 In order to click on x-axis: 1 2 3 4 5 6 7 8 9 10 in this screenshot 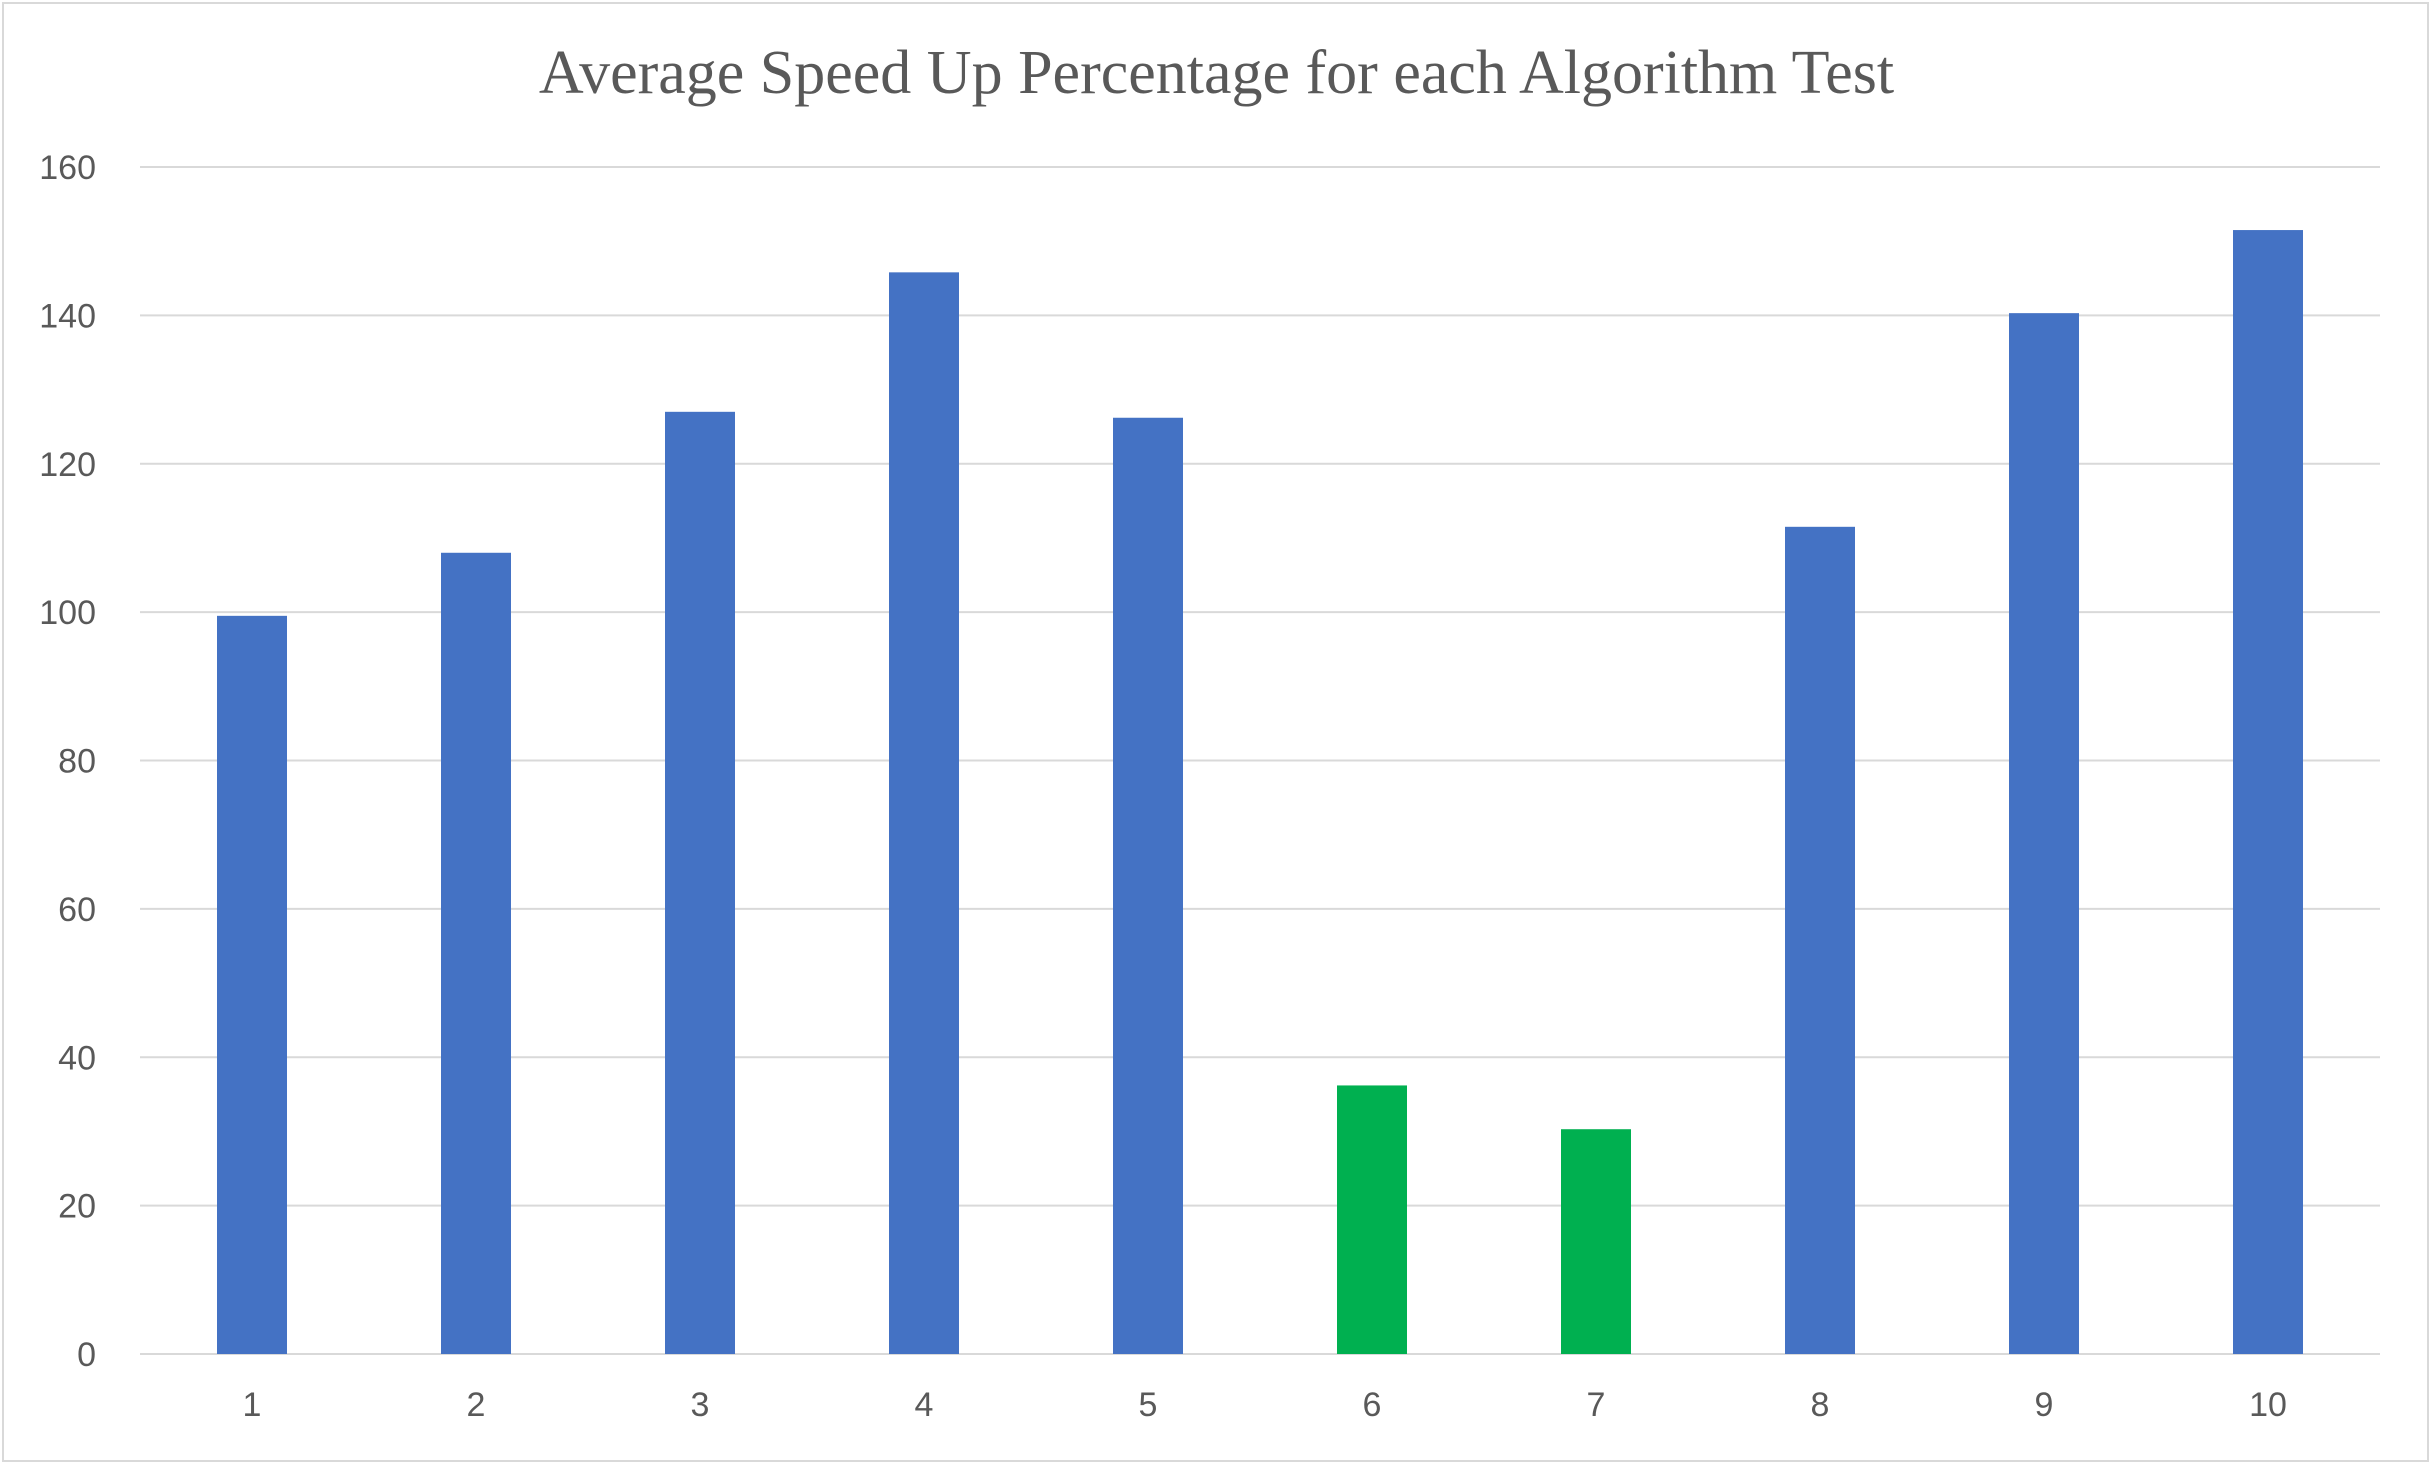, I will do `click(1265, 1405)`.